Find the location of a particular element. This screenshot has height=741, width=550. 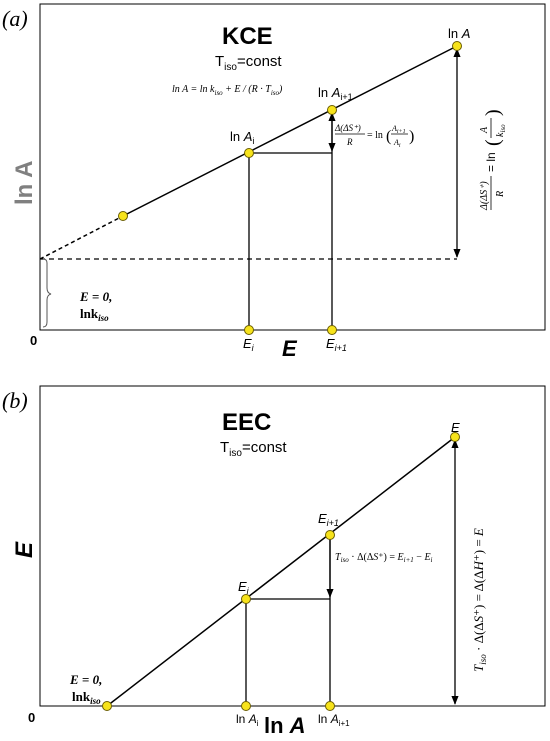

panel-a-tick-point-i1 is located at coordinates (332, 330).